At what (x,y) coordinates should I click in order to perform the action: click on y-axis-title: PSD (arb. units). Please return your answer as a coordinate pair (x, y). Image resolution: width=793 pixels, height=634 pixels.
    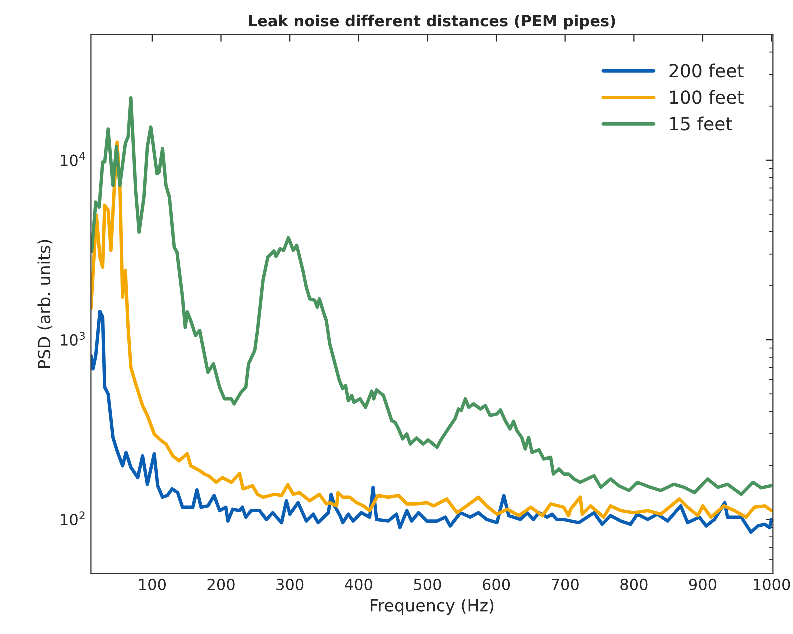
    Looking at the image, I should click on (45, 304).